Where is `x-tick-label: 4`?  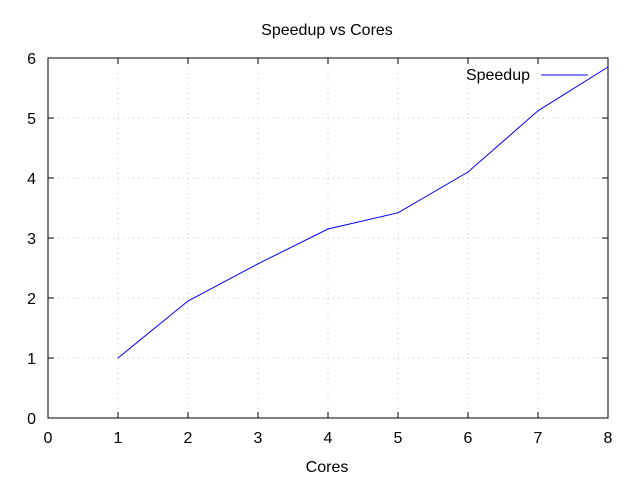 x-tick-label: 4 is located at coordinates (328, 438).